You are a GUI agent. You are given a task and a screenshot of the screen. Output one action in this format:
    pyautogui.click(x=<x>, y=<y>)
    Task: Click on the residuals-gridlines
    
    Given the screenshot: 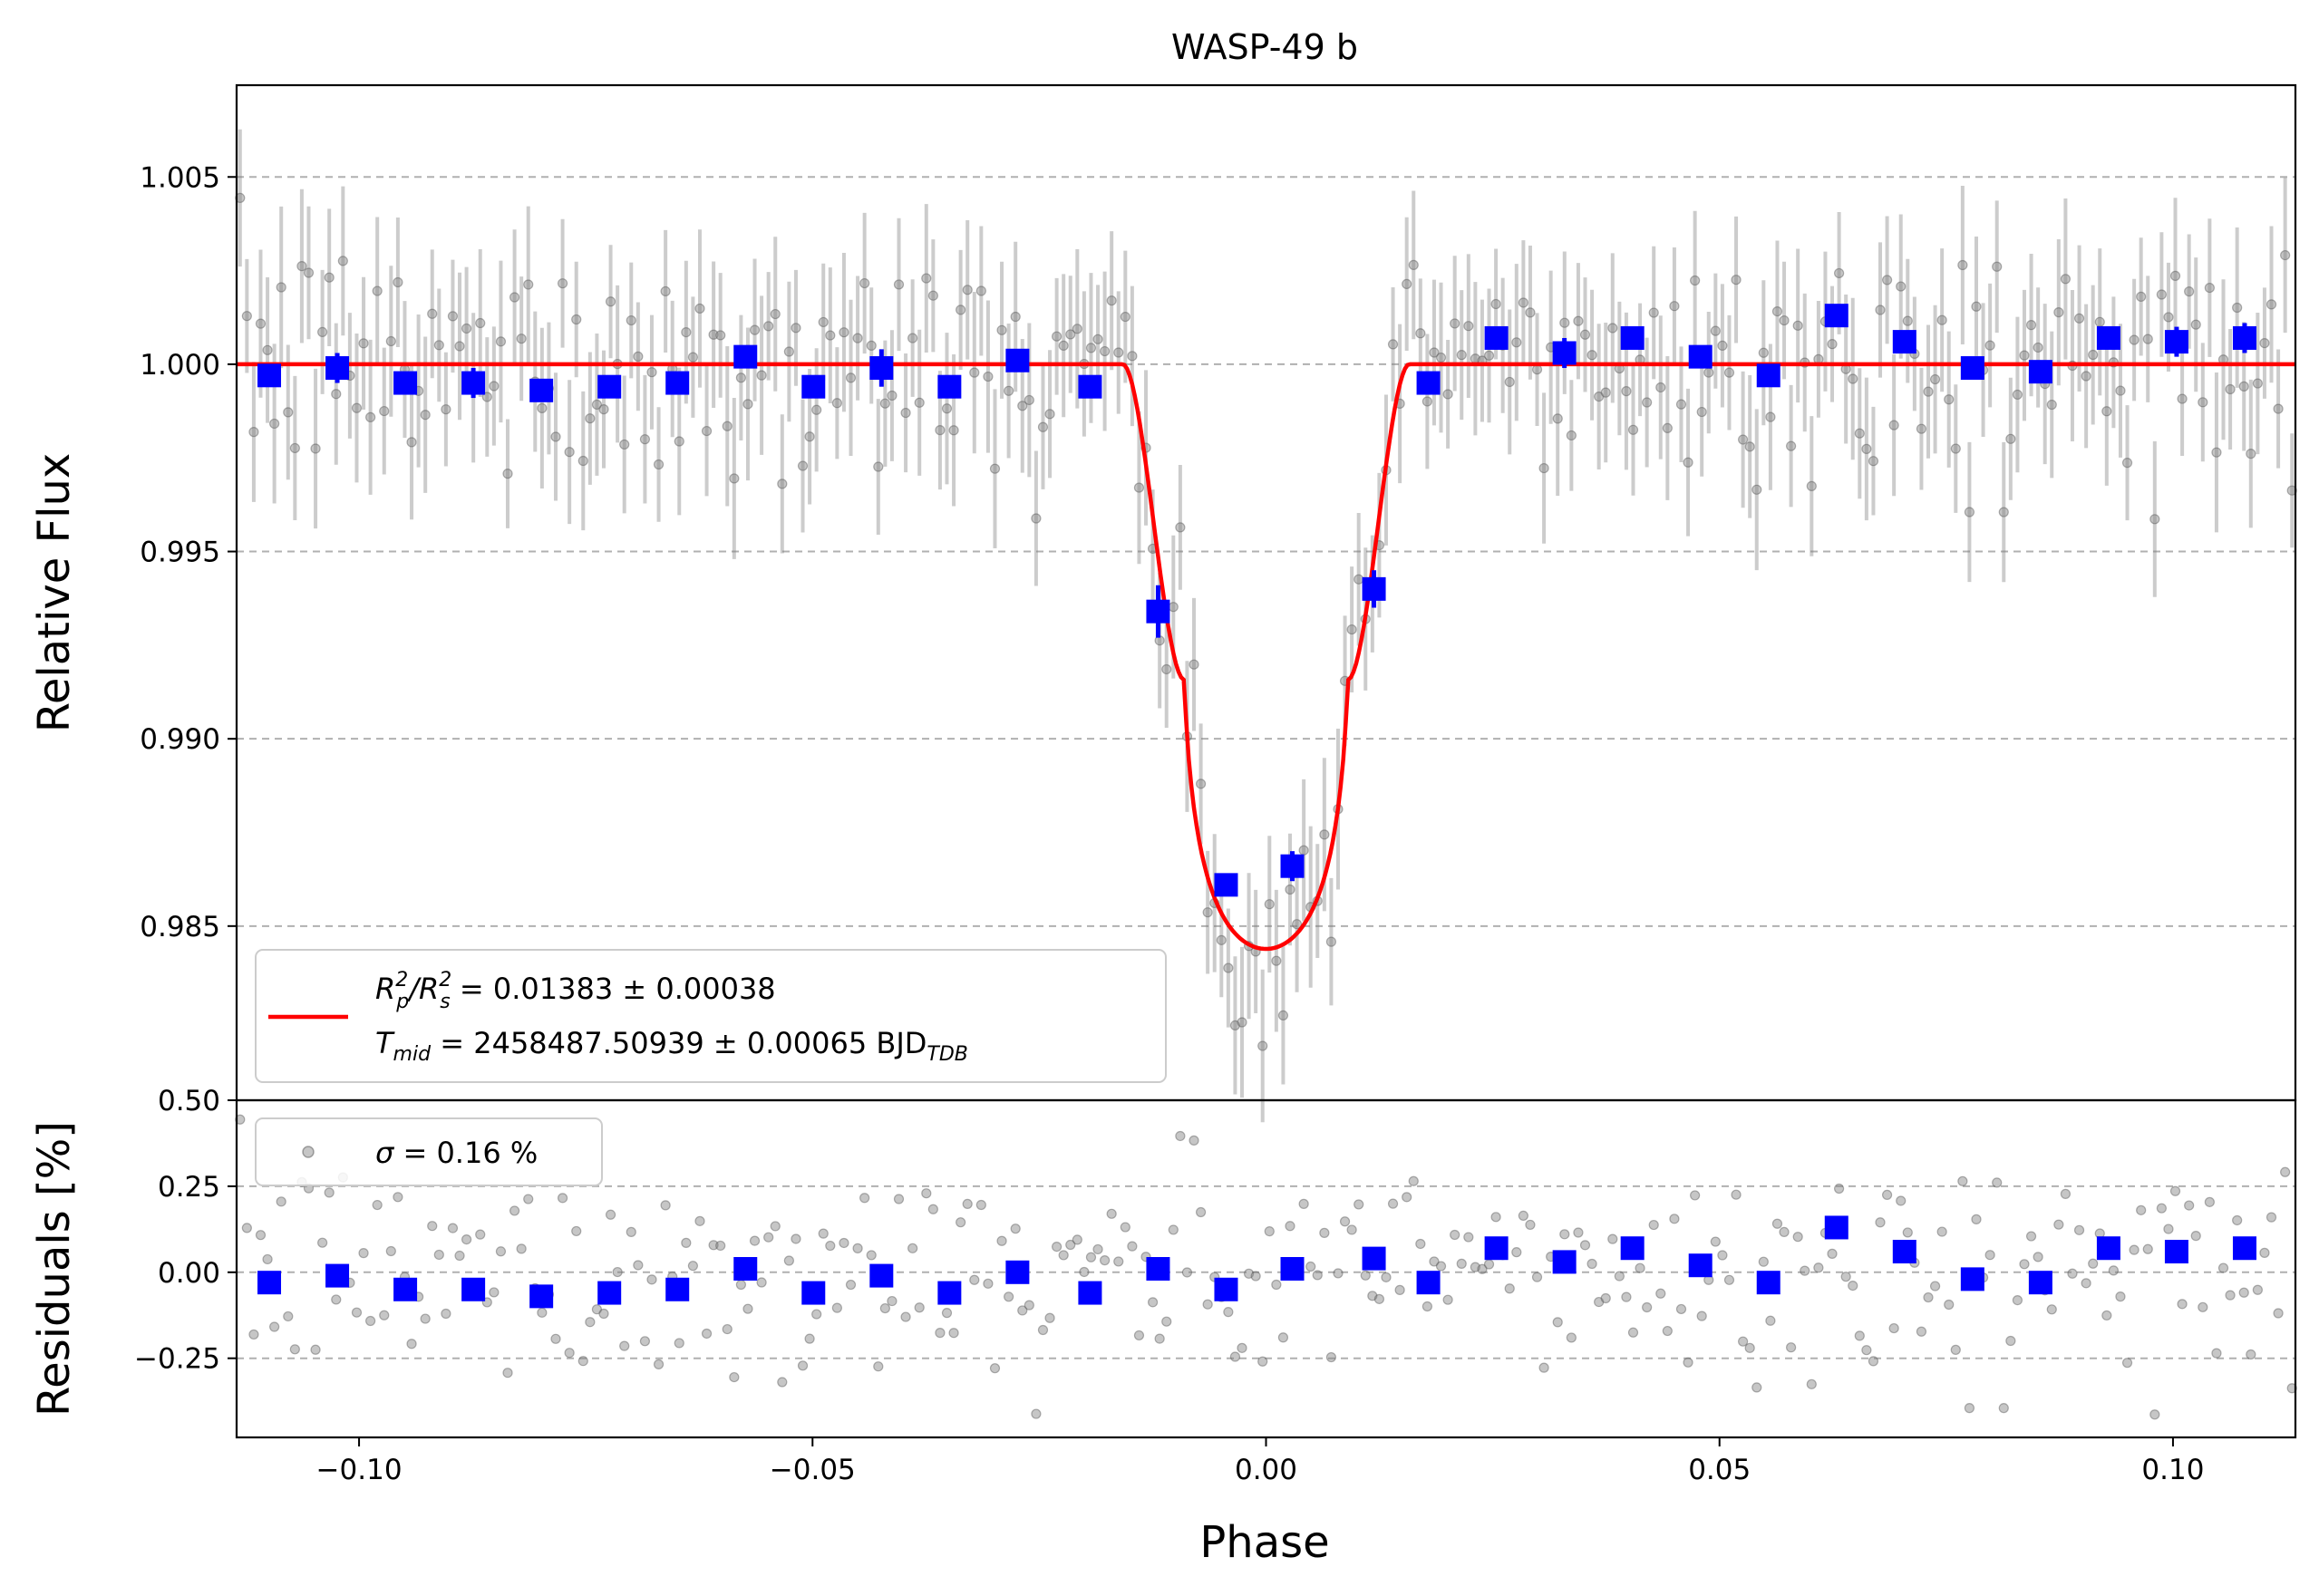 What is the action you would take?
    pyautogui.click(x=1266, y=1272)
    